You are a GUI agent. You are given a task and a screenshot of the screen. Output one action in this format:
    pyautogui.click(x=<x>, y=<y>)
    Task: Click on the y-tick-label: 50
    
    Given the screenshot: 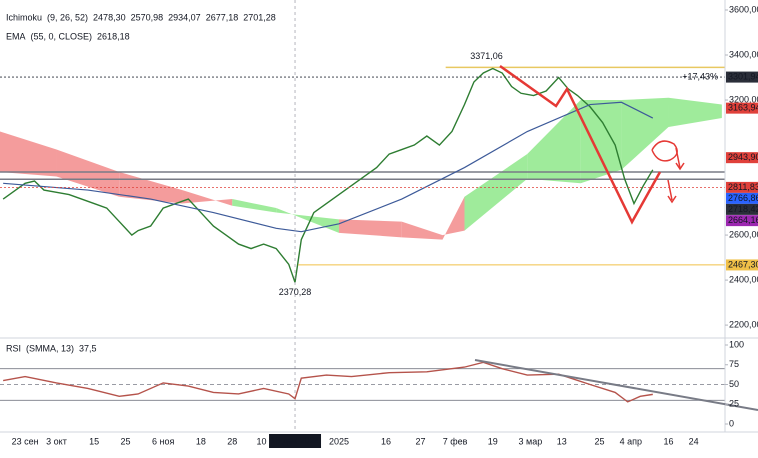 What is the action you would take?
    pyautogui.click(x=734, y=384)
    